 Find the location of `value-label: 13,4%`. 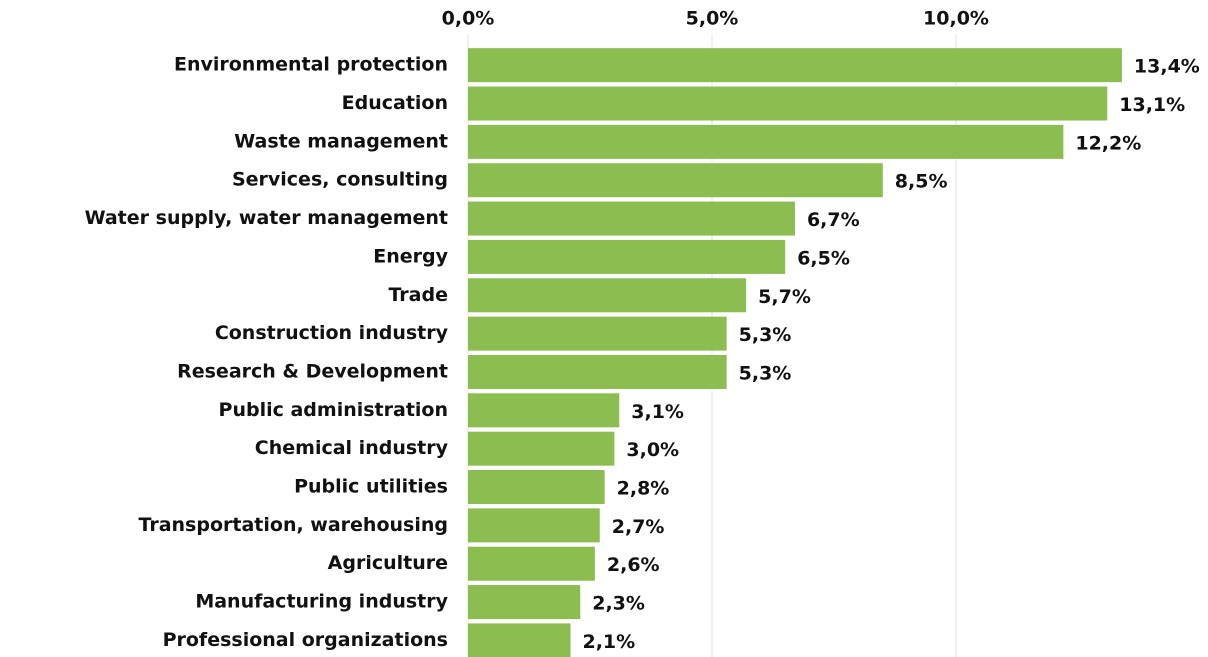

value-label: 13,4% is located at coordinates (1167, 67).